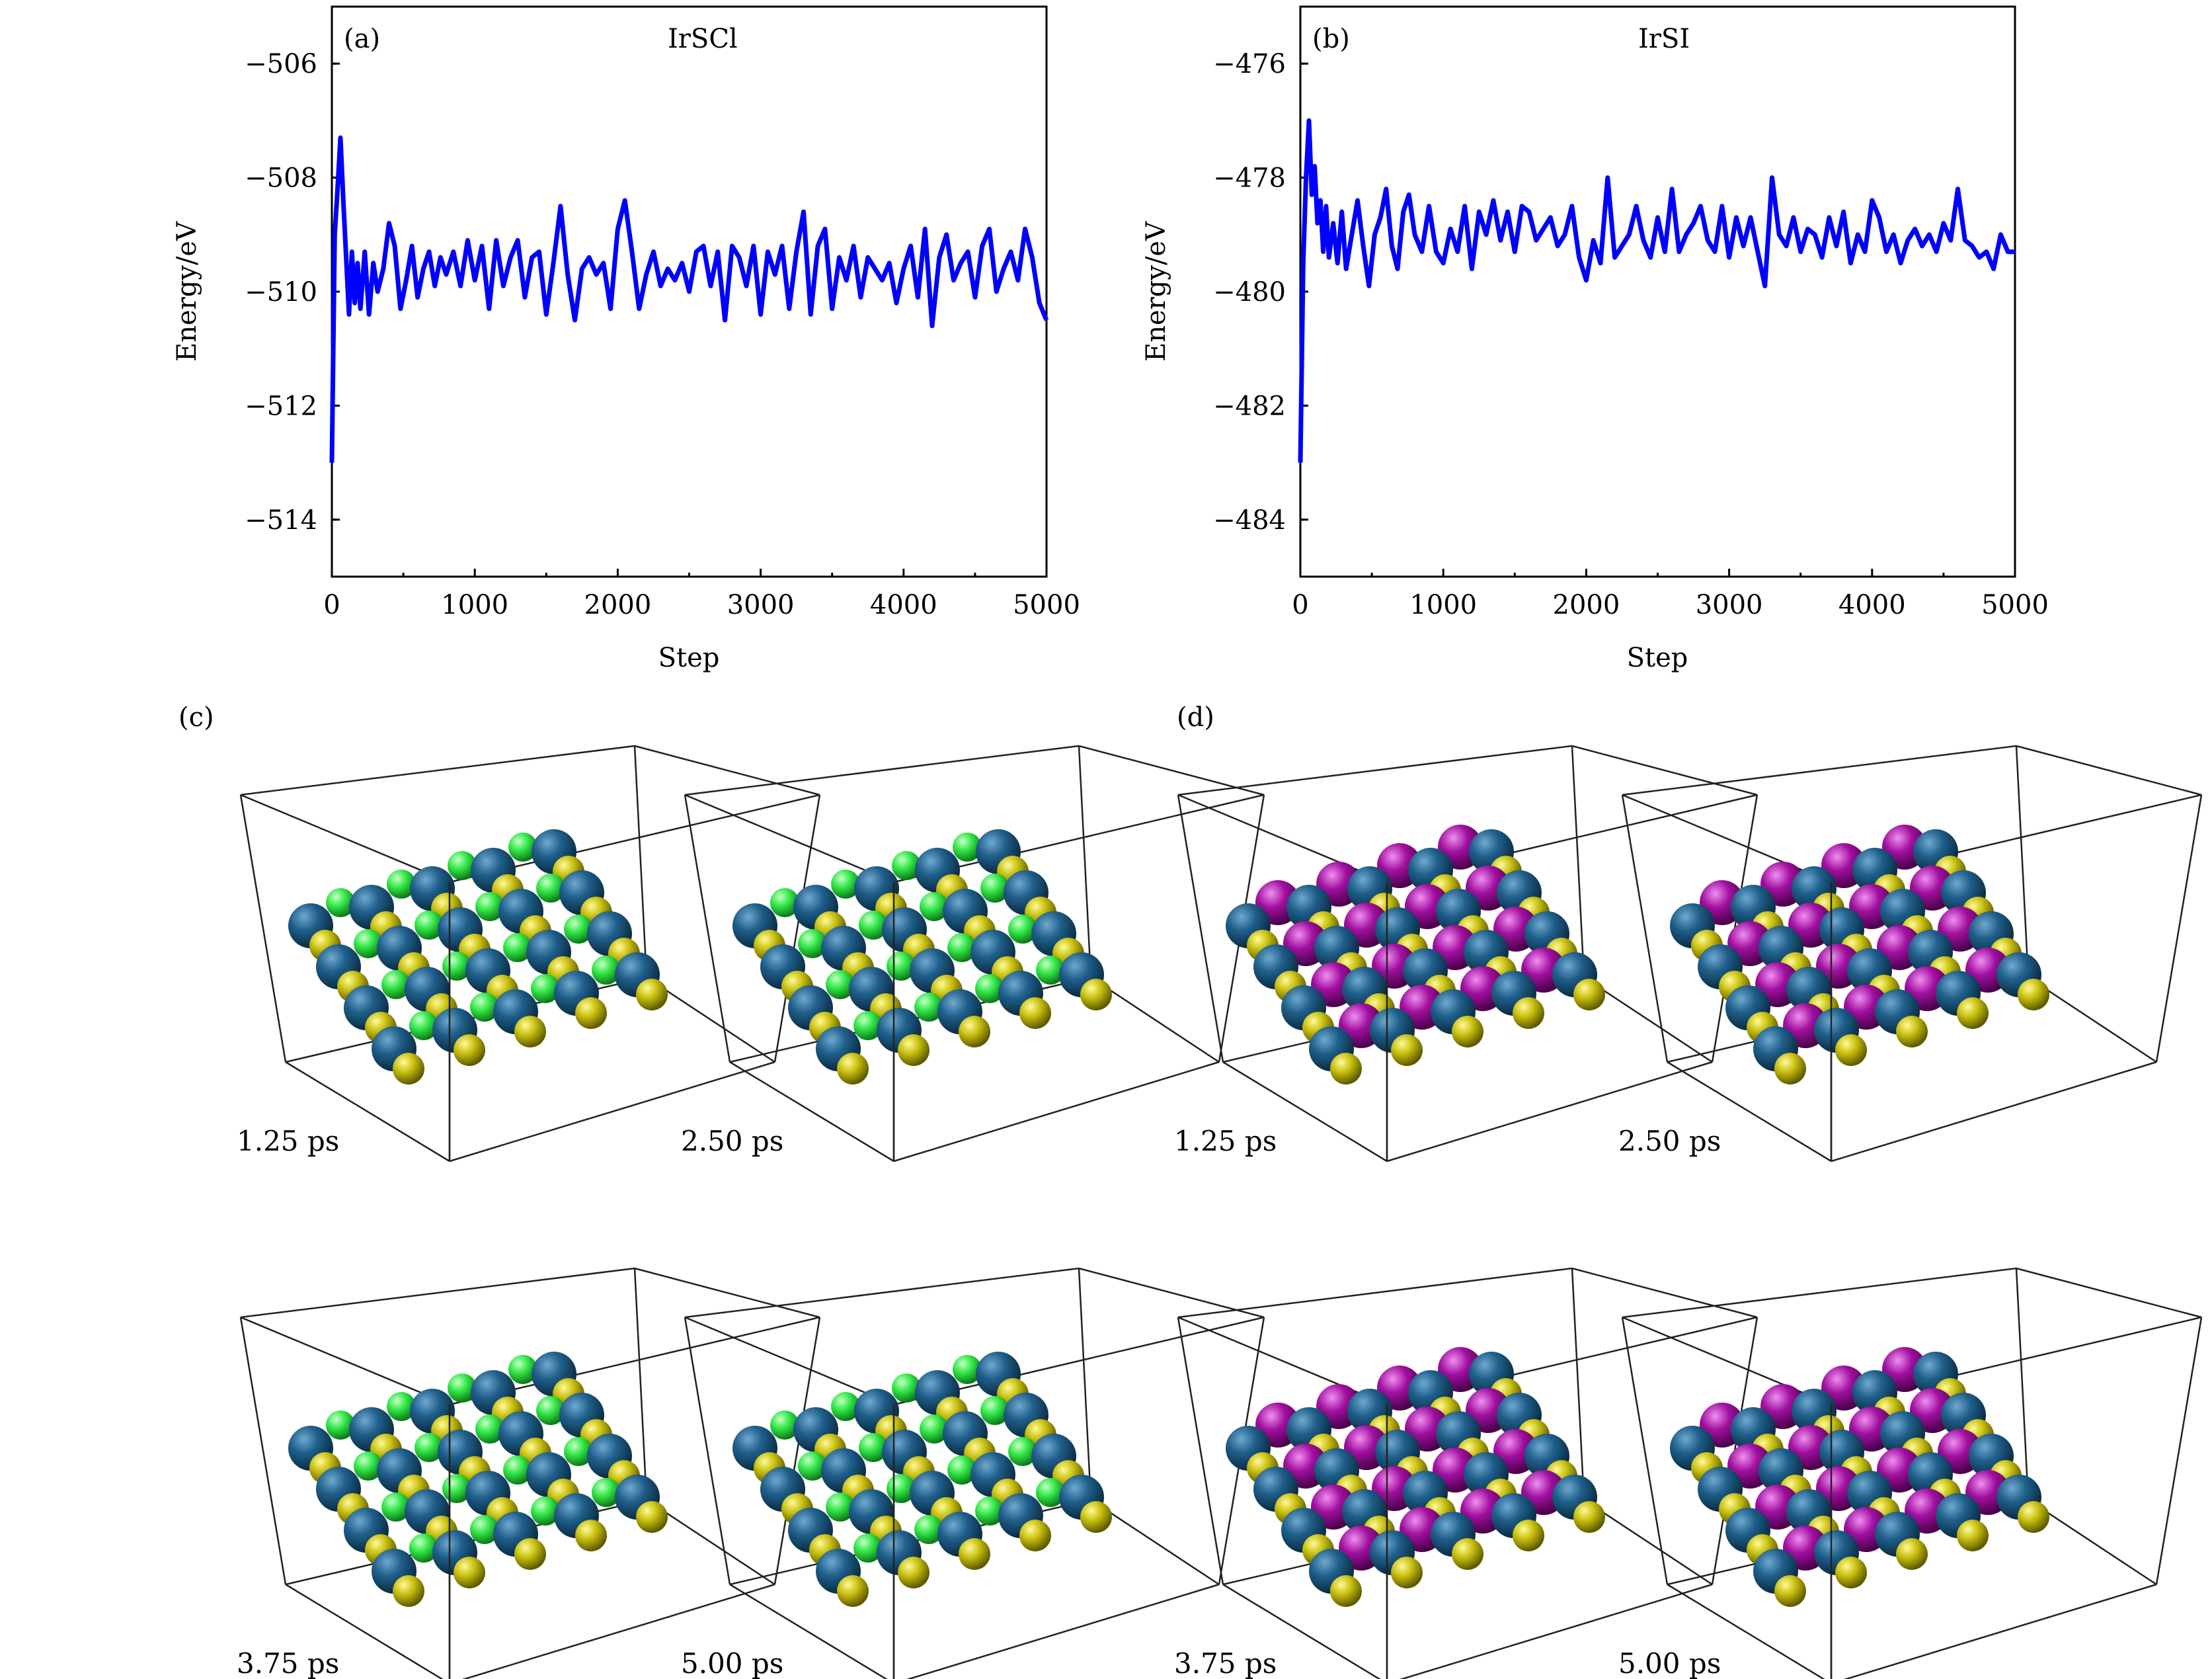 The image size is (2212, 1679). Describe the element at coordinates (1249, 292) in the screenshot. I see `y-tick-label: −480` at that location.